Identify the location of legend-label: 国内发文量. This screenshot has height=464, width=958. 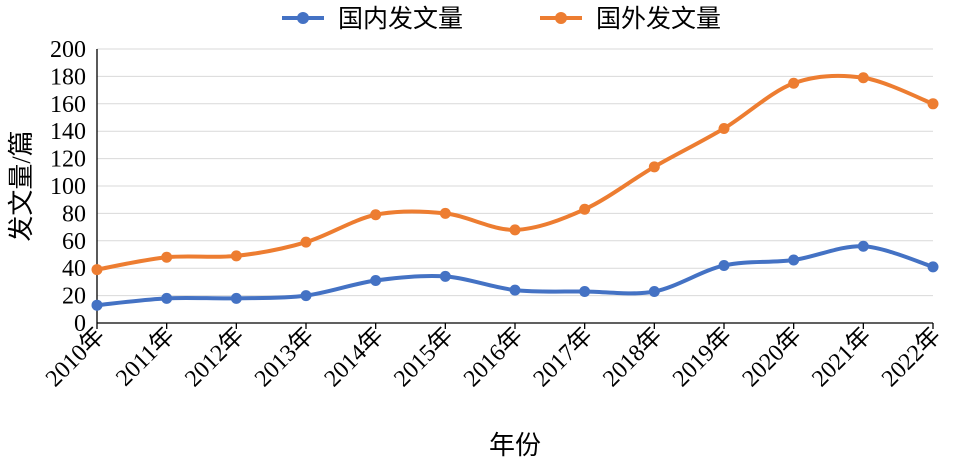
(400, 18).